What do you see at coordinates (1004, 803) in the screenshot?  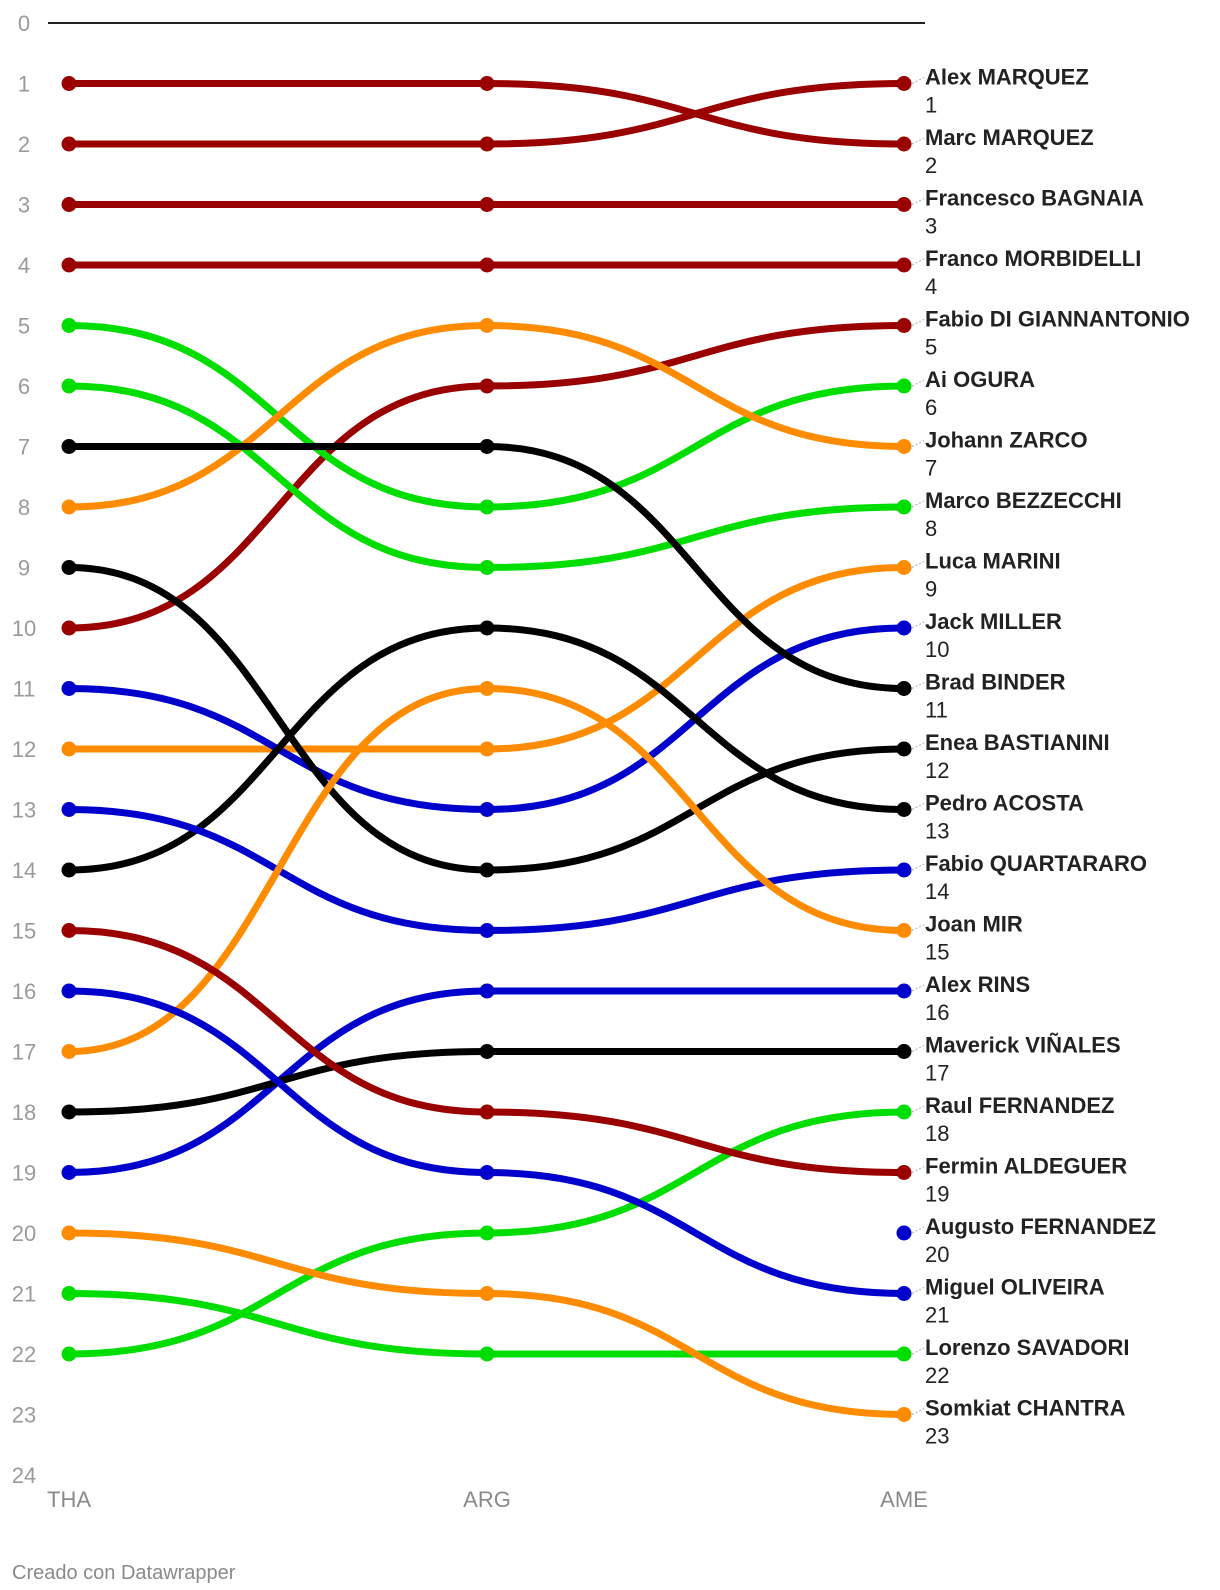 I see `rider-name-label: Pedro ACOSTA` at bounding box center [1004, 803].